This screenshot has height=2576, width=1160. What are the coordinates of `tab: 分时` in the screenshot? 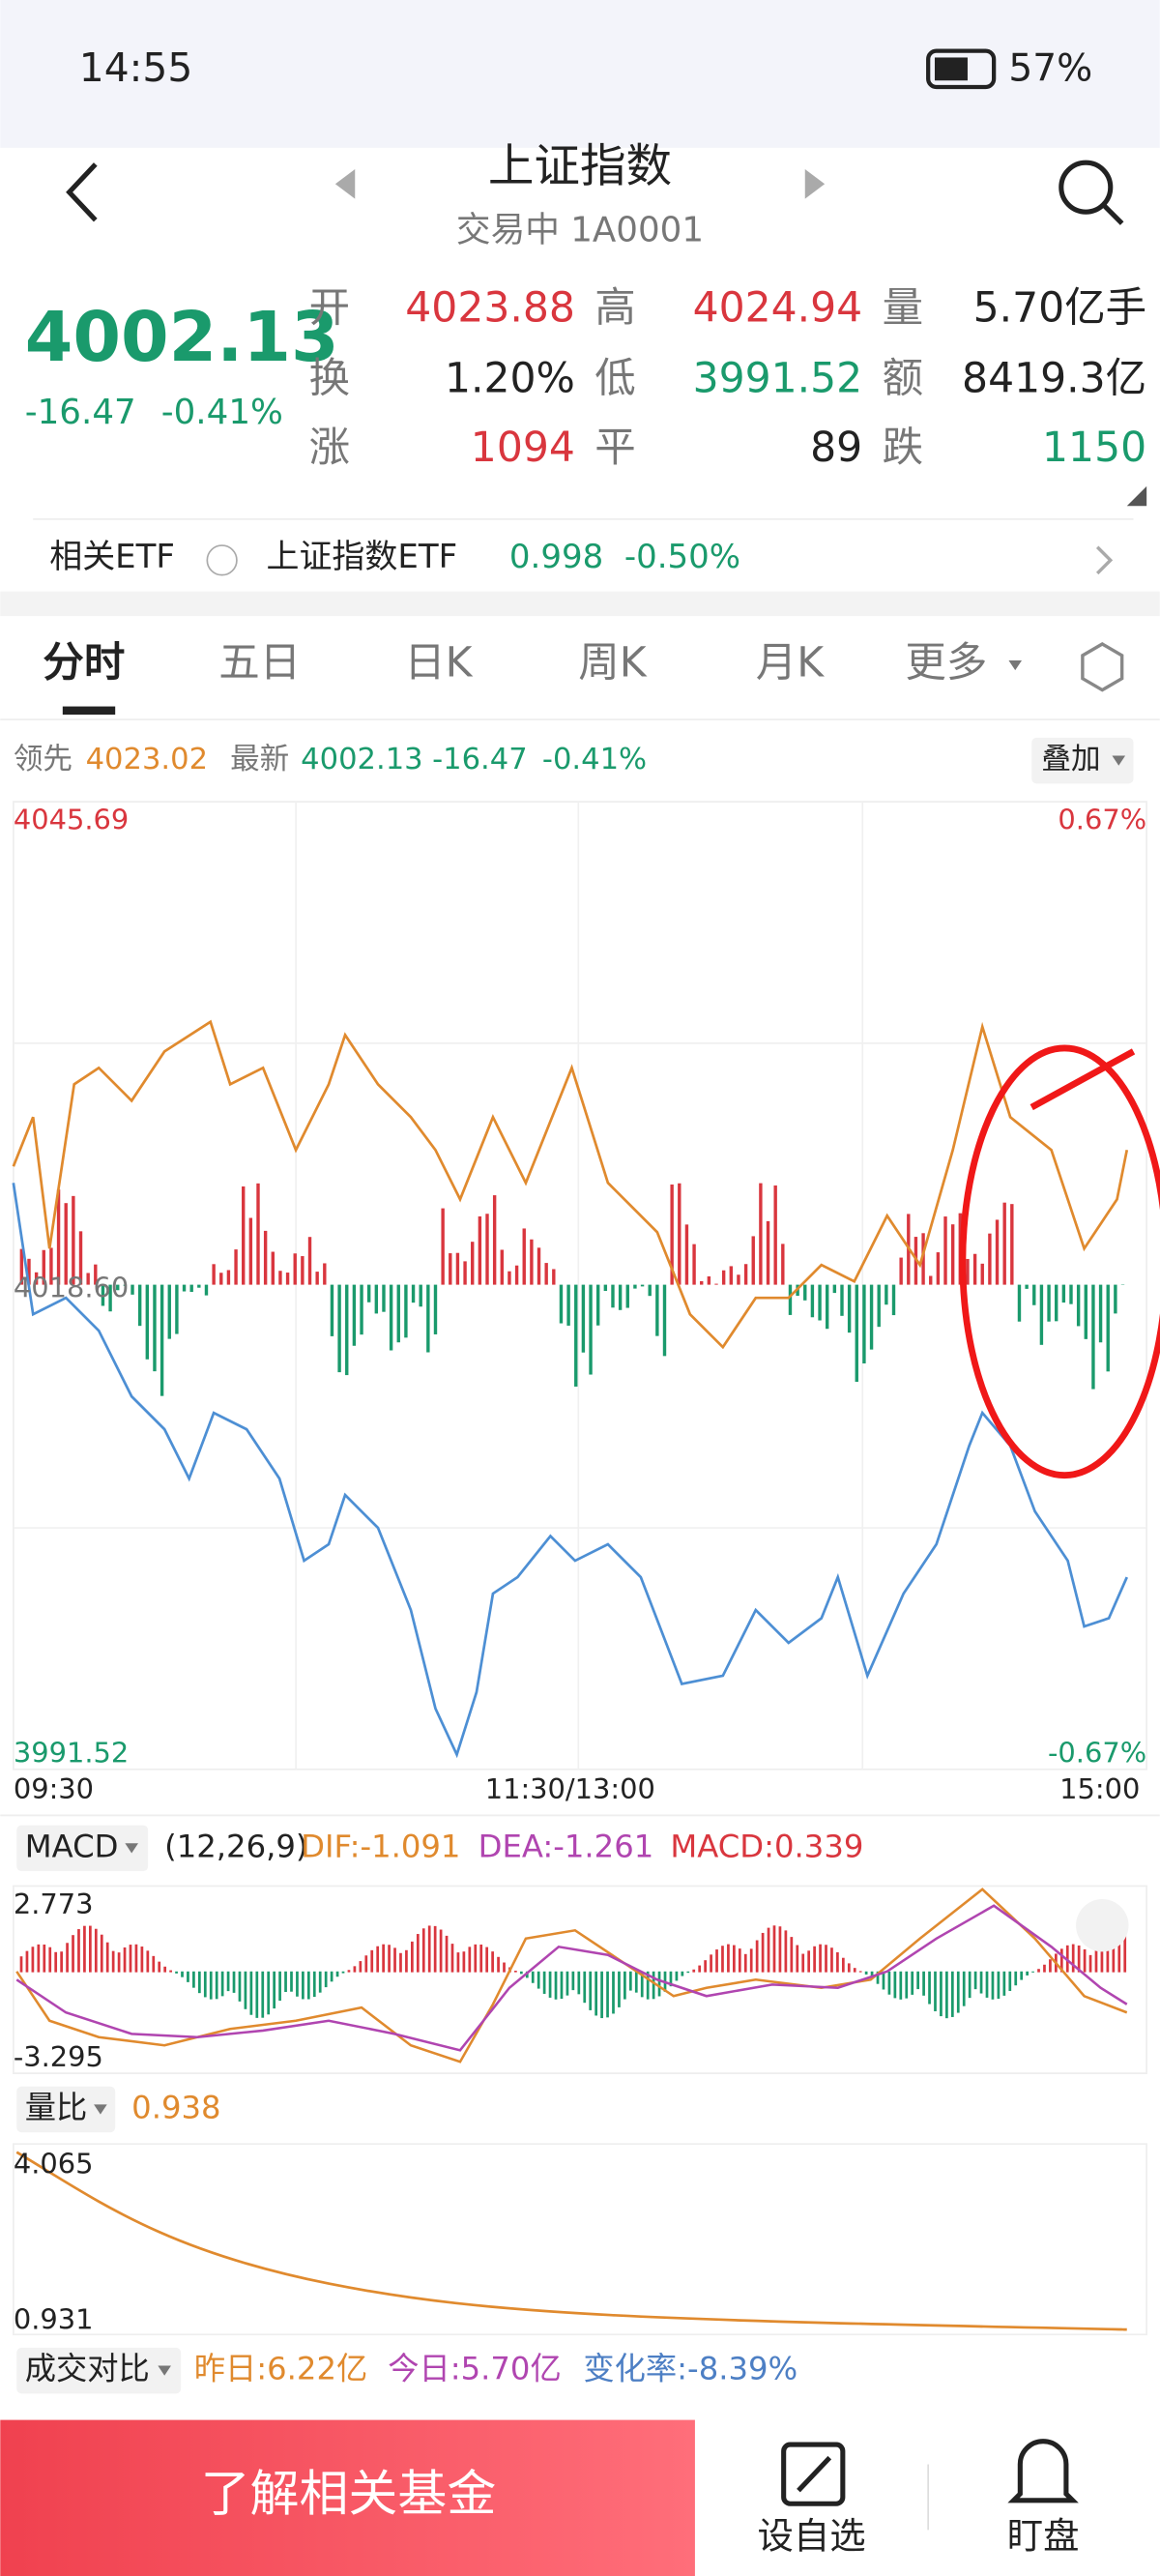 It's located at (84, 664).